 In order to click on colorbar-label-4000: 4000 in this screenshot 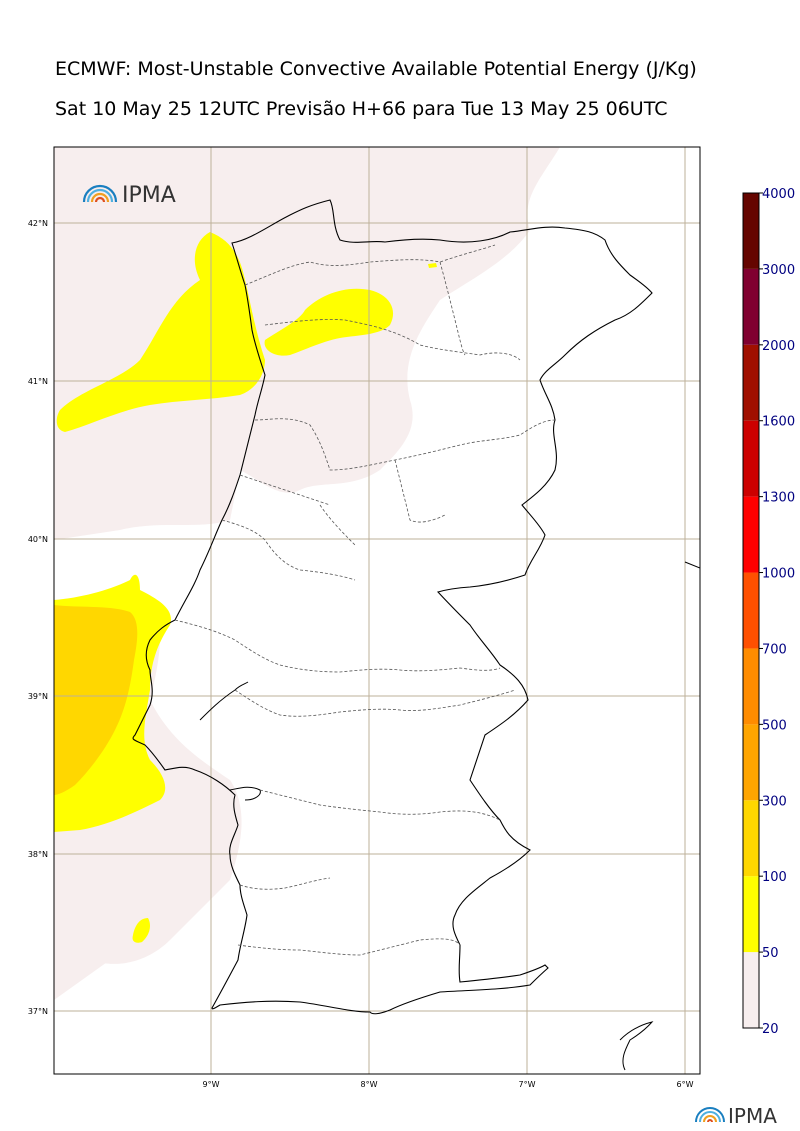, I will do `click(778, 194)`.